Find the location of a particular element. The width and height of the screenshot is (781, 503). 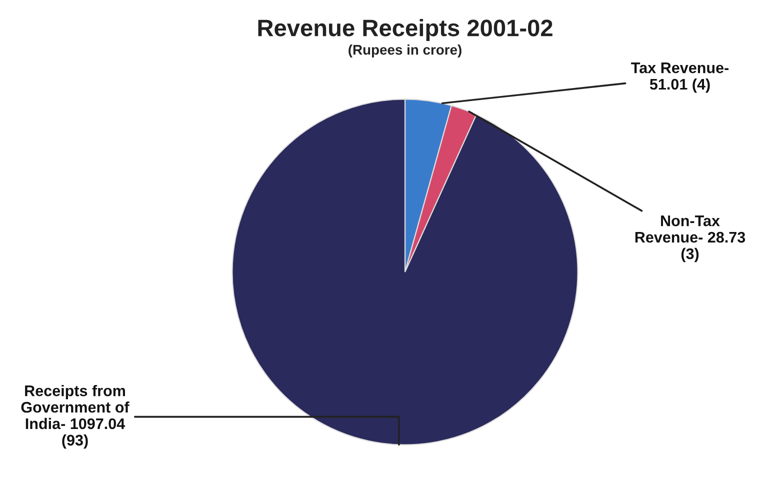

chart-title: Revenue Receipts 2001-02 is located at coordinates (405, 30).